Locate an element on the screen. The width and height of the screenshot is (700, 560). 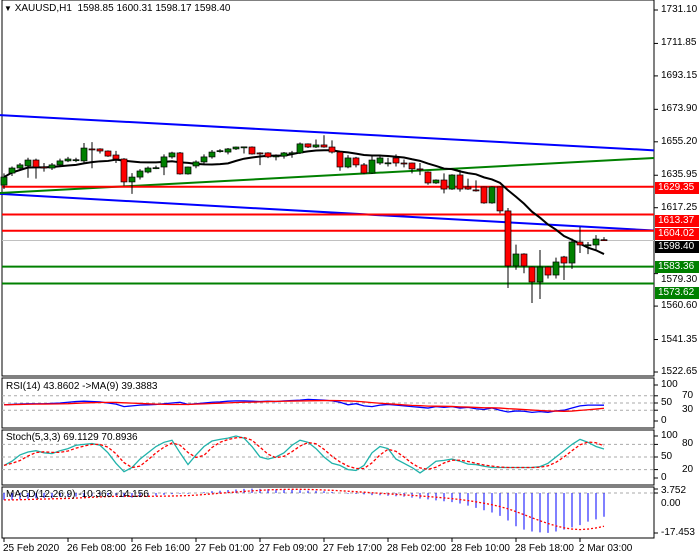
price-tick-label: 1655.20 is located at coordinates (679, 141).